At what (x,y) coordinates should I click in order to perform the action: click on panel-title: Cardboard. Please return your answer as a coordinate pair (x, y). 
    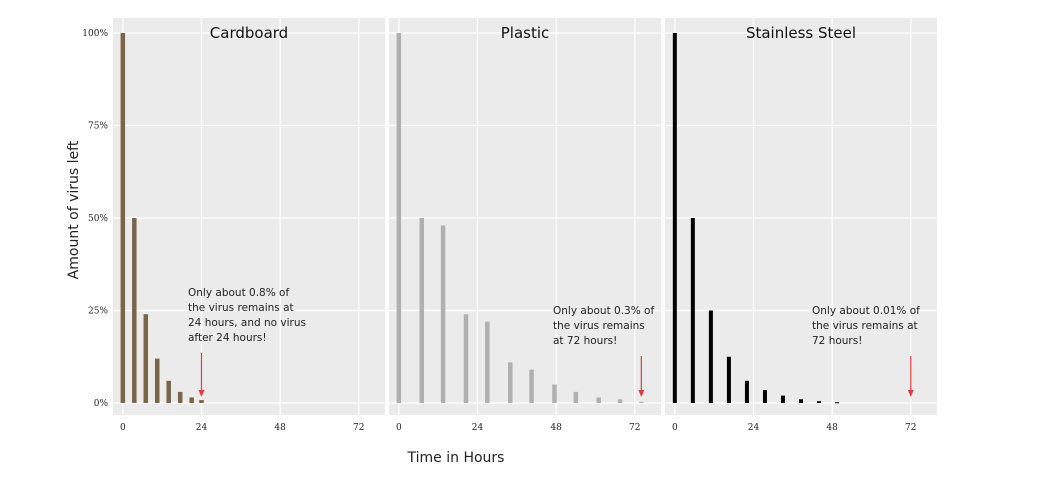
    Looking at the image, I should click on (249, 33).